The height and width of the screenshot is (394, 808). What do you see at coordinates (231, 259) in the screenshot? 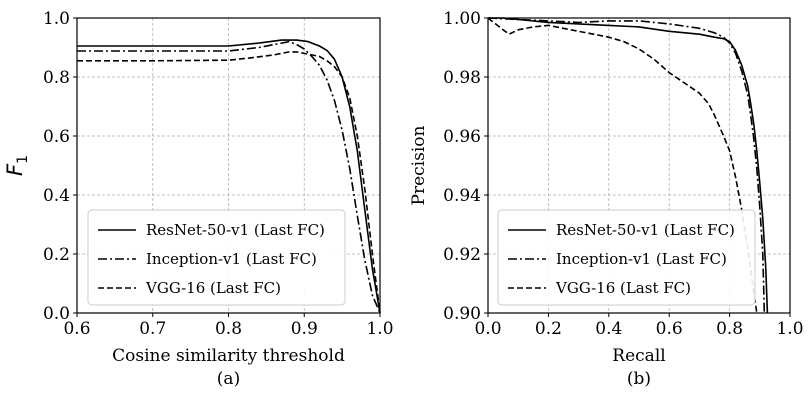
I see `legend-label-a-1: Inception-v1 (Last FC)` at bounding box center [231, 259].